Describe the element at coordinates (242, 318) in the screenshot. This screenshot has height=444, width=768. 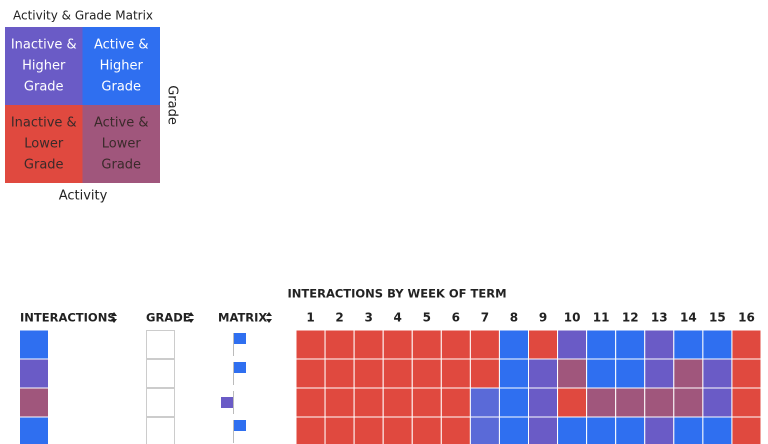
I see `column-header: MATRIX` at that location.